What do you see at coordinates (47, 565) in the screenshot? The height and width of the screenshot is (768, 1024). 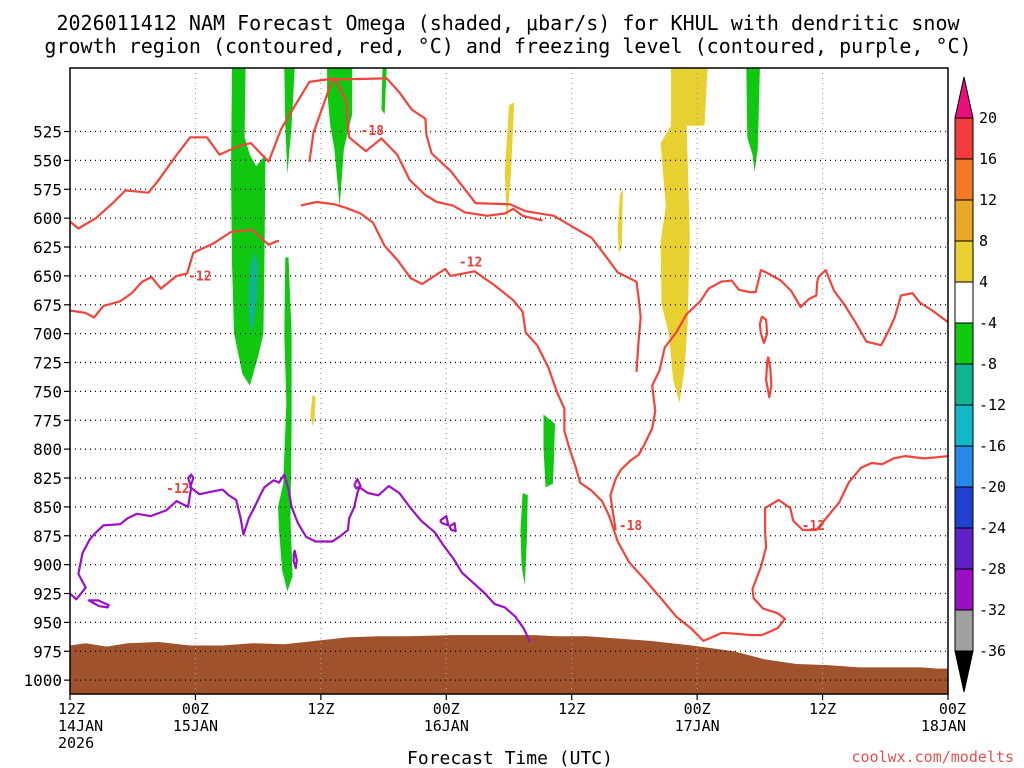 I see `y-tick-label-15: 900` at bounding box center [47, 565].